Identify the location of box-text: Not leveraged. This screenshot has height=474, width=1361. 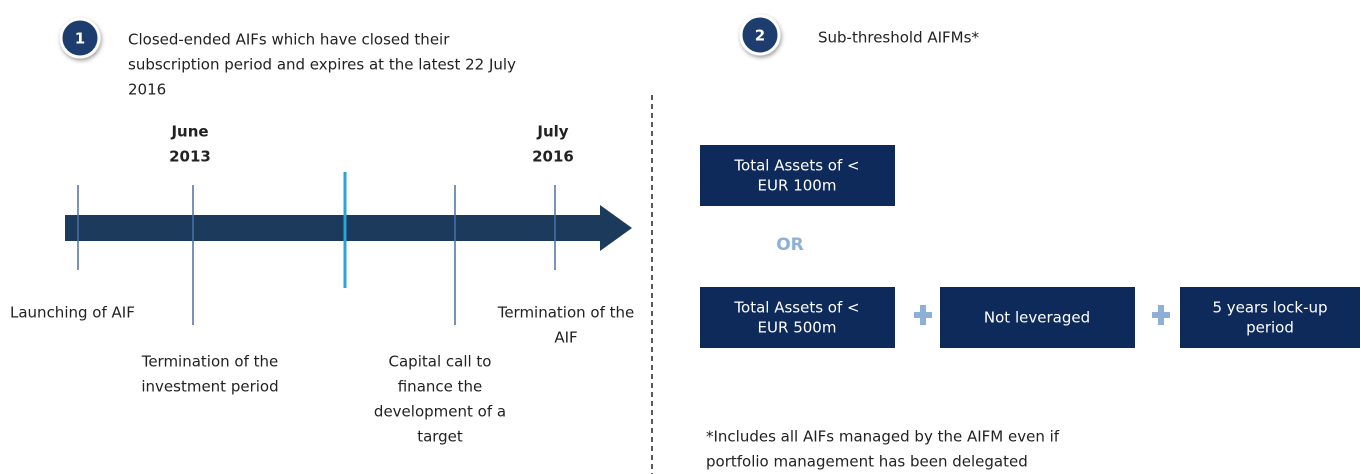
(1037, 318).